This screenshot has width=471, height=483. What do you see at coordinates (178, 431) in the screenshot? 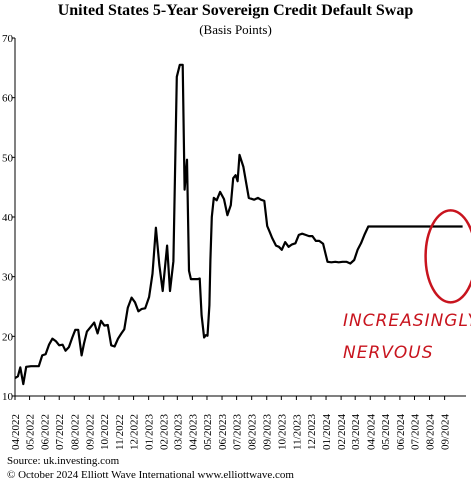
I see `x-tick-label: 03/2023` at bounding box center [178, 431].